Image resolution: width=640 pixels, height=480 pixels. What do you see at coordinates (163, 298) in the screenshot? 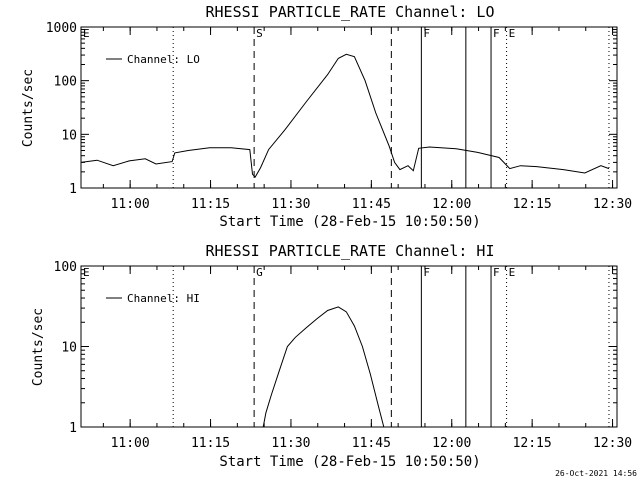
I see `legend-label: Channel: HI` at bounding box center [163, 298].